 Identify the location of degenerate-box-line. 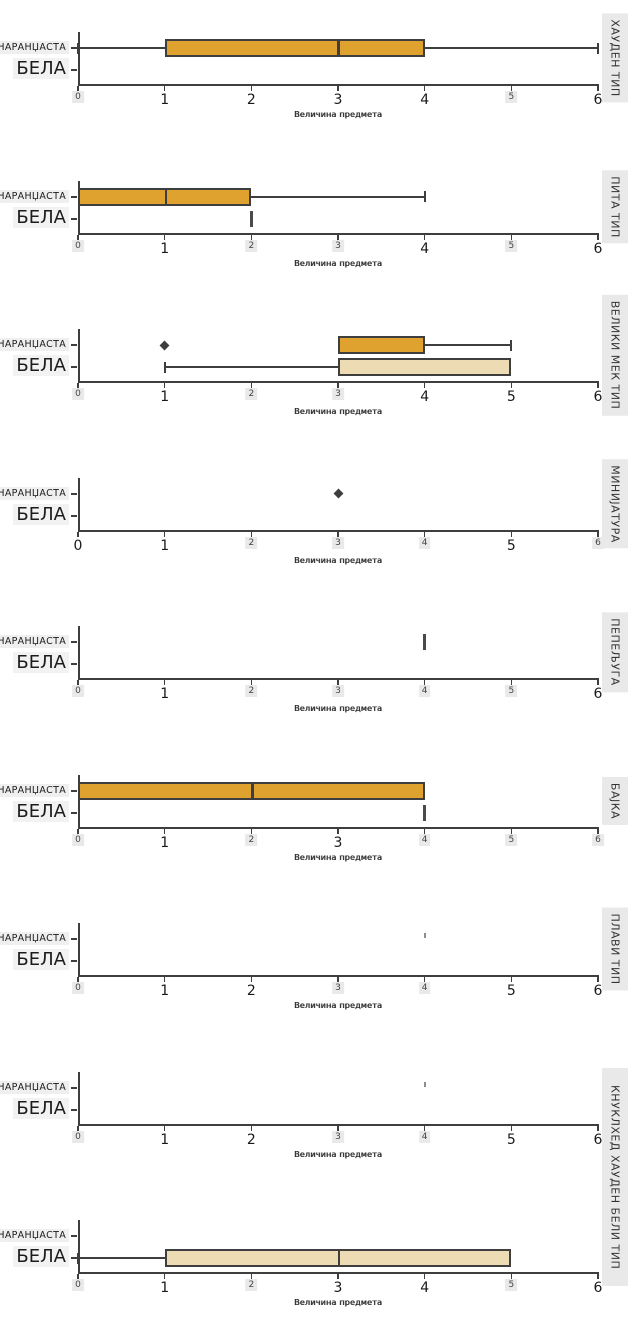
(251, 218).